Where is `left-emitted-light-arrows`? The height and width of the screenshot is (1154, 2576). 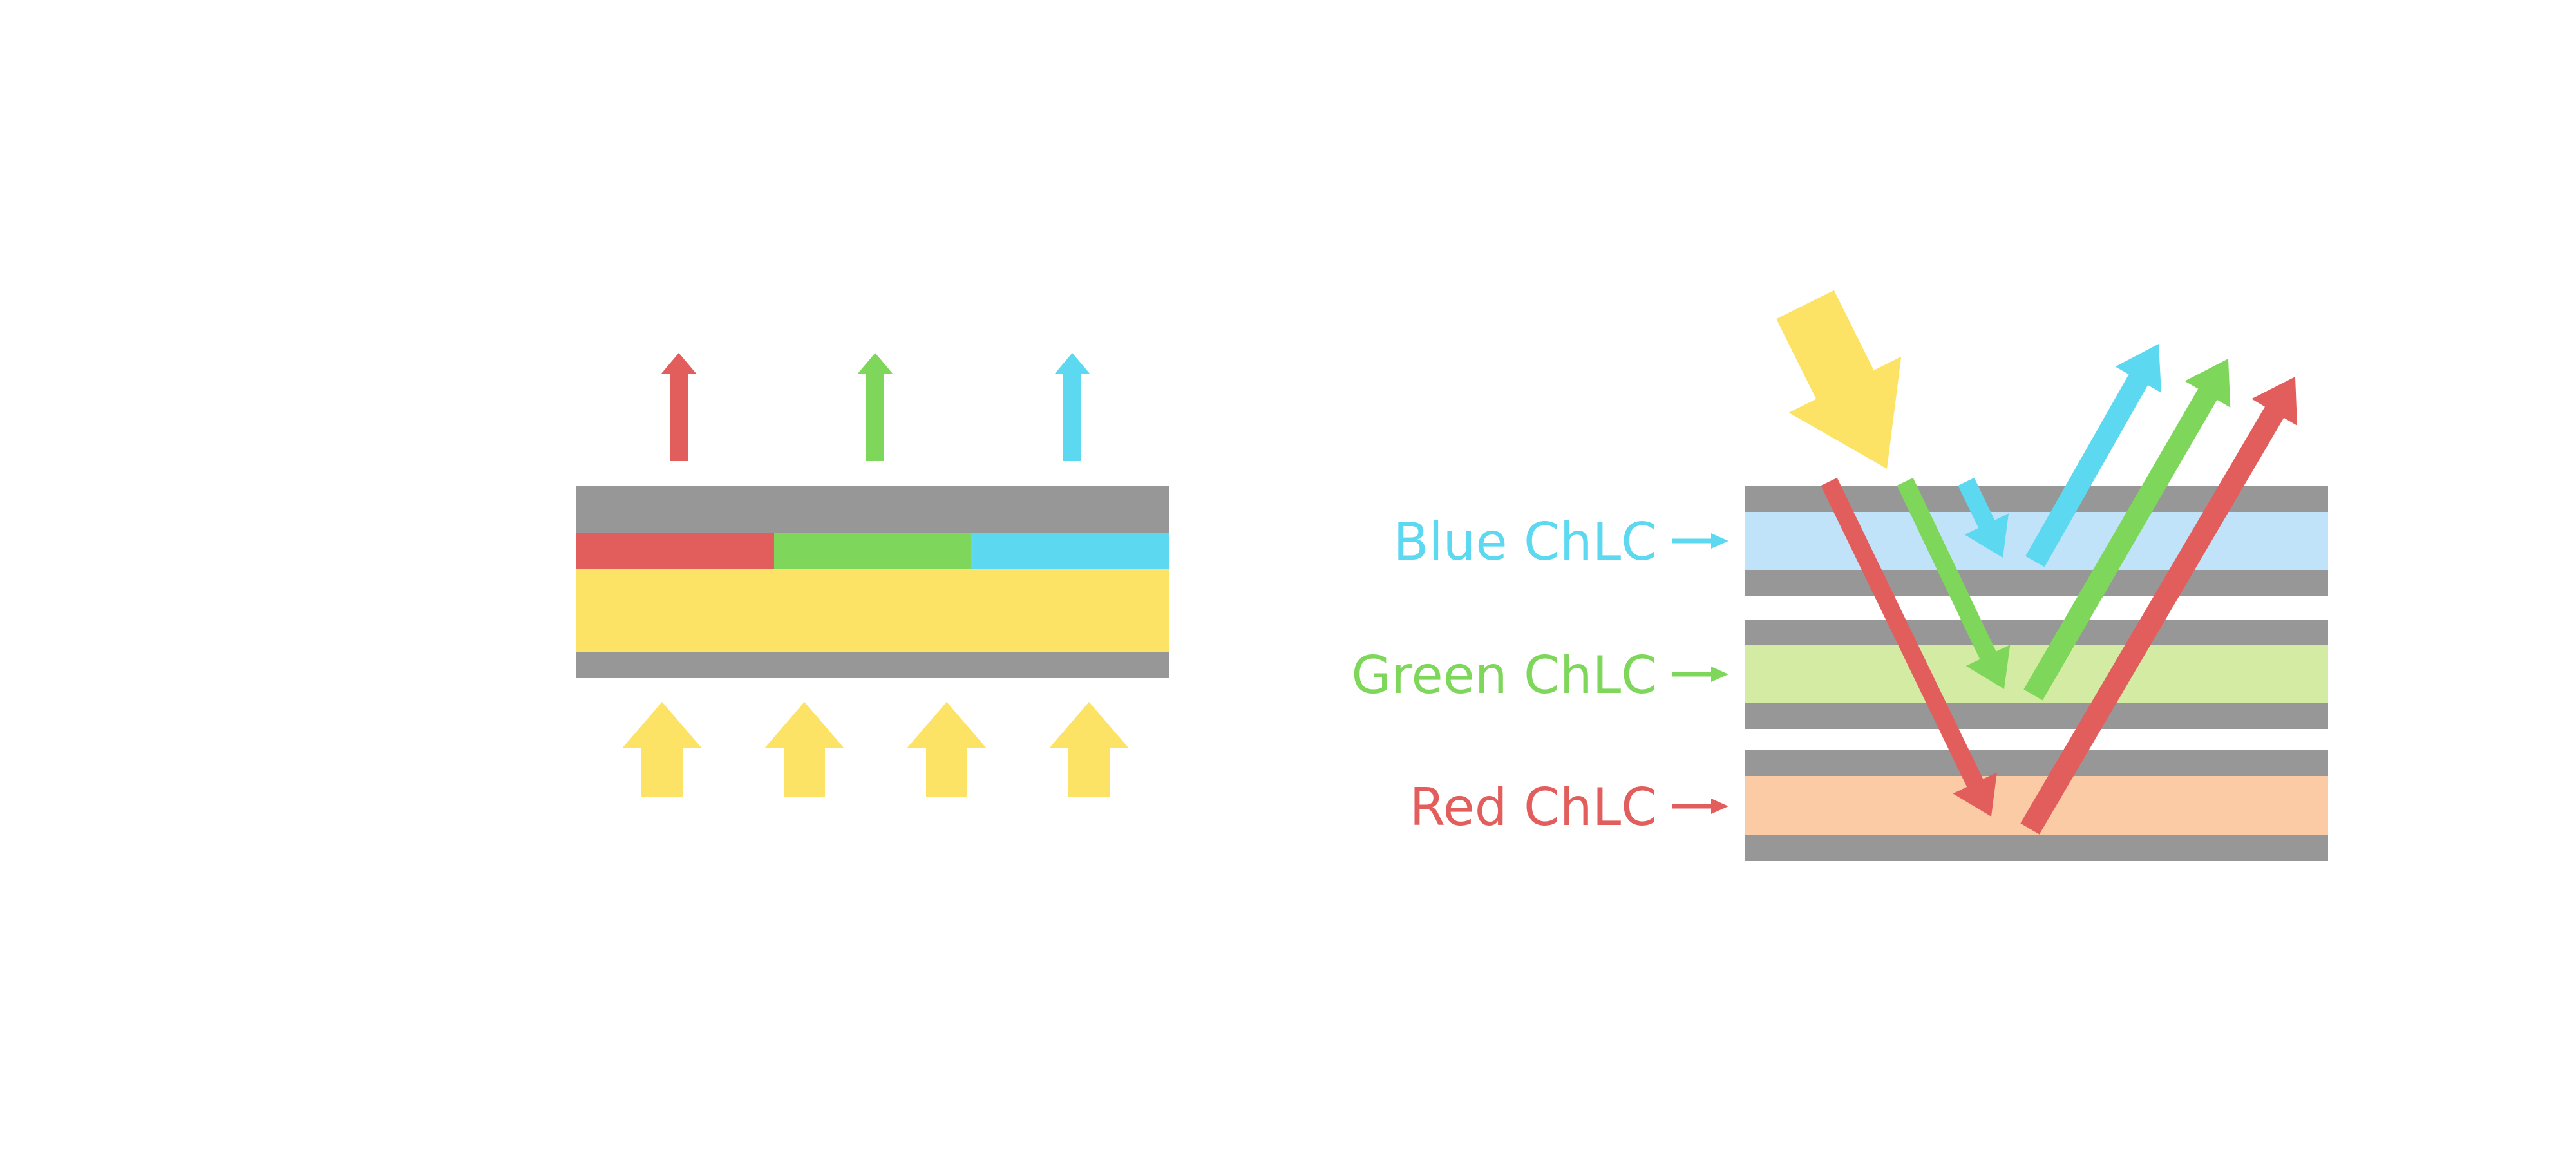
left-emitted-light-arrows is located at coordinates (876, 407).